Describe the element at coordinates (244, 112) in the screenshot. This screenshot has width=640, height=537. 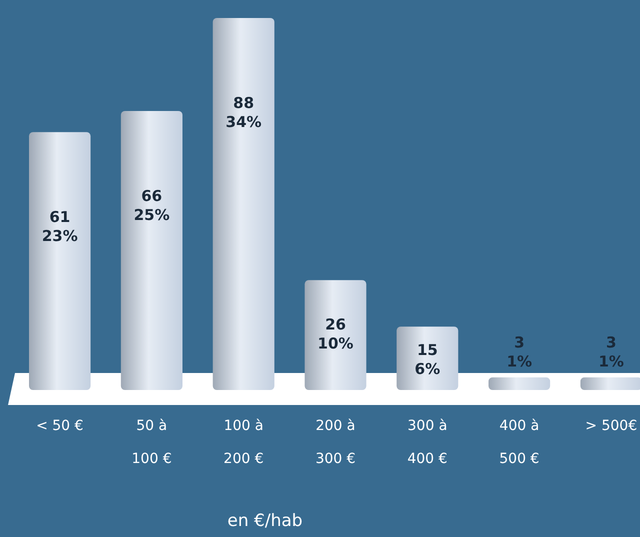
I see `data-label: 88 34%` at that location.